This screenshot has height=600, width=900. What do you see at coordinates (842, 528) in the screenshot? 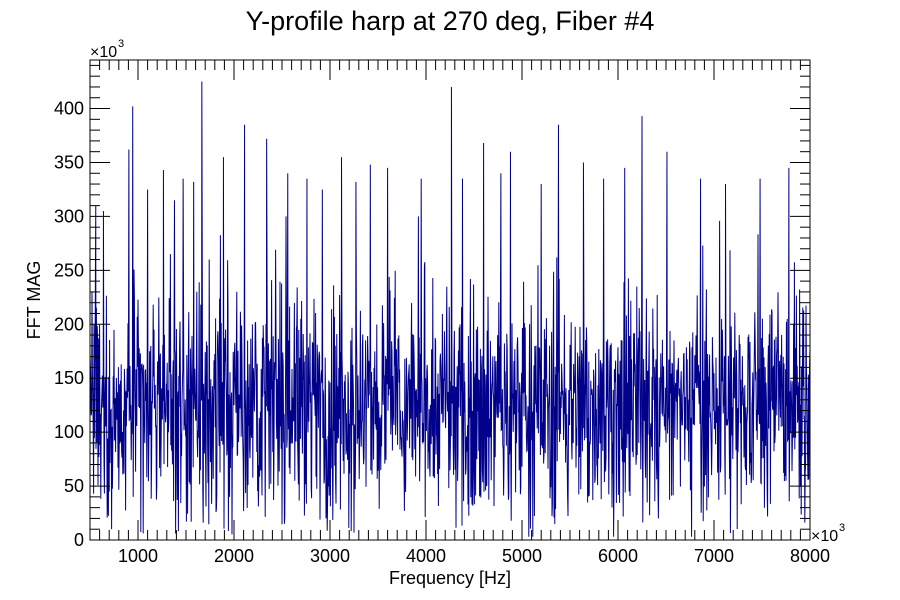
I see `x-multiplier-exponent: 3` at bounding box center [842, 528].